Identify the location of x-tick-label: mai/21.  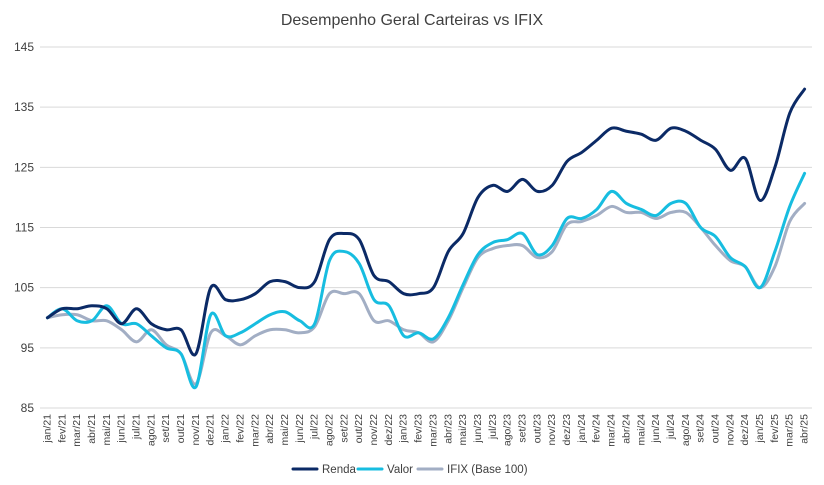
(107, 430).